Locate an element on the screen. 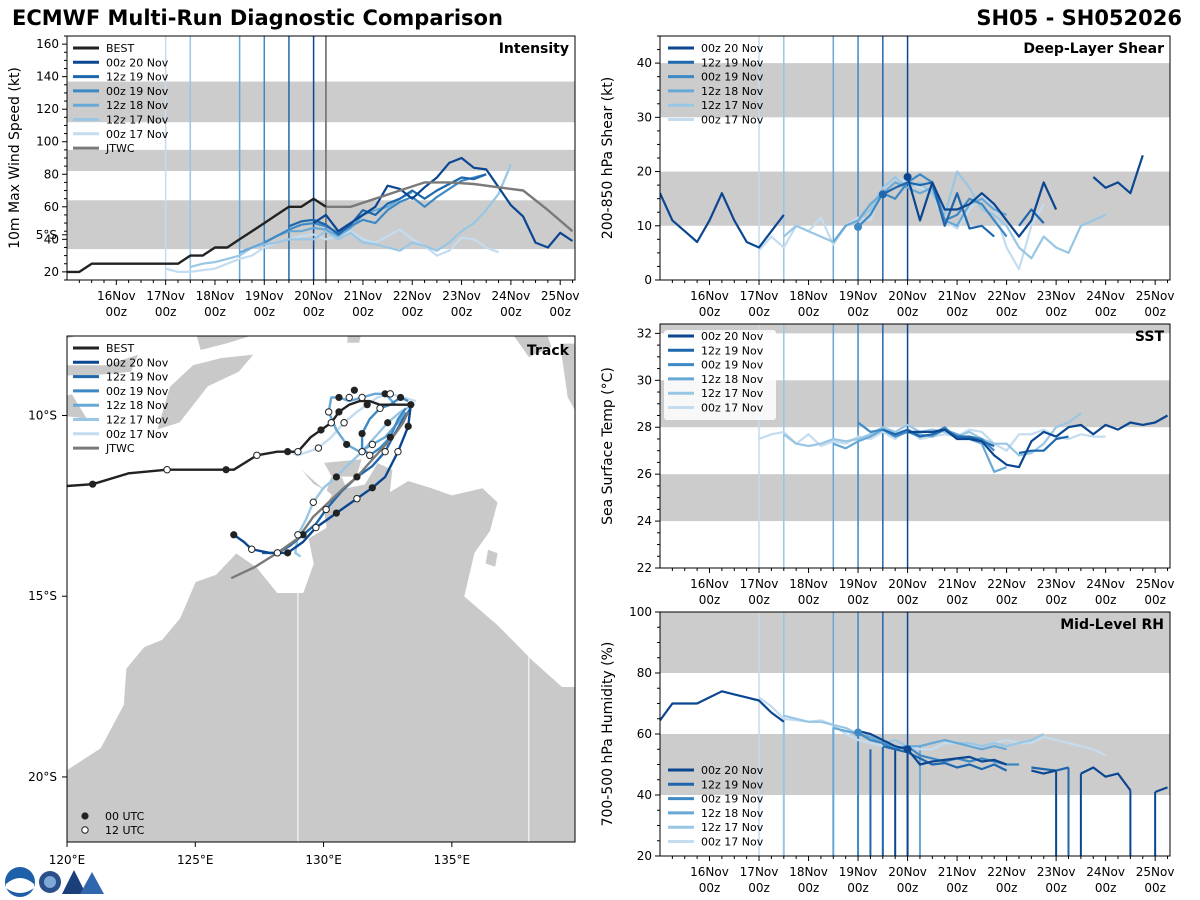 This screenshot has height=900, width=1200. sst-series-00z-20-nov is located at coordinates (1038, 441).